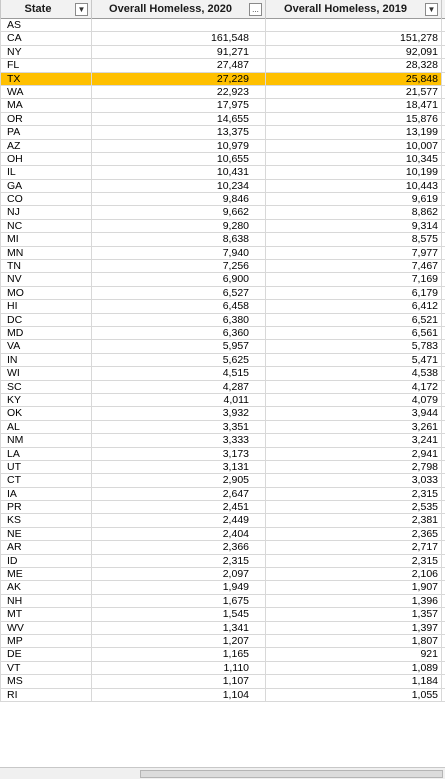 The image size is (445, 779). Describe the element at coordinates (46, 239) in the screenshot. I see `cell-state: MI` at that location.